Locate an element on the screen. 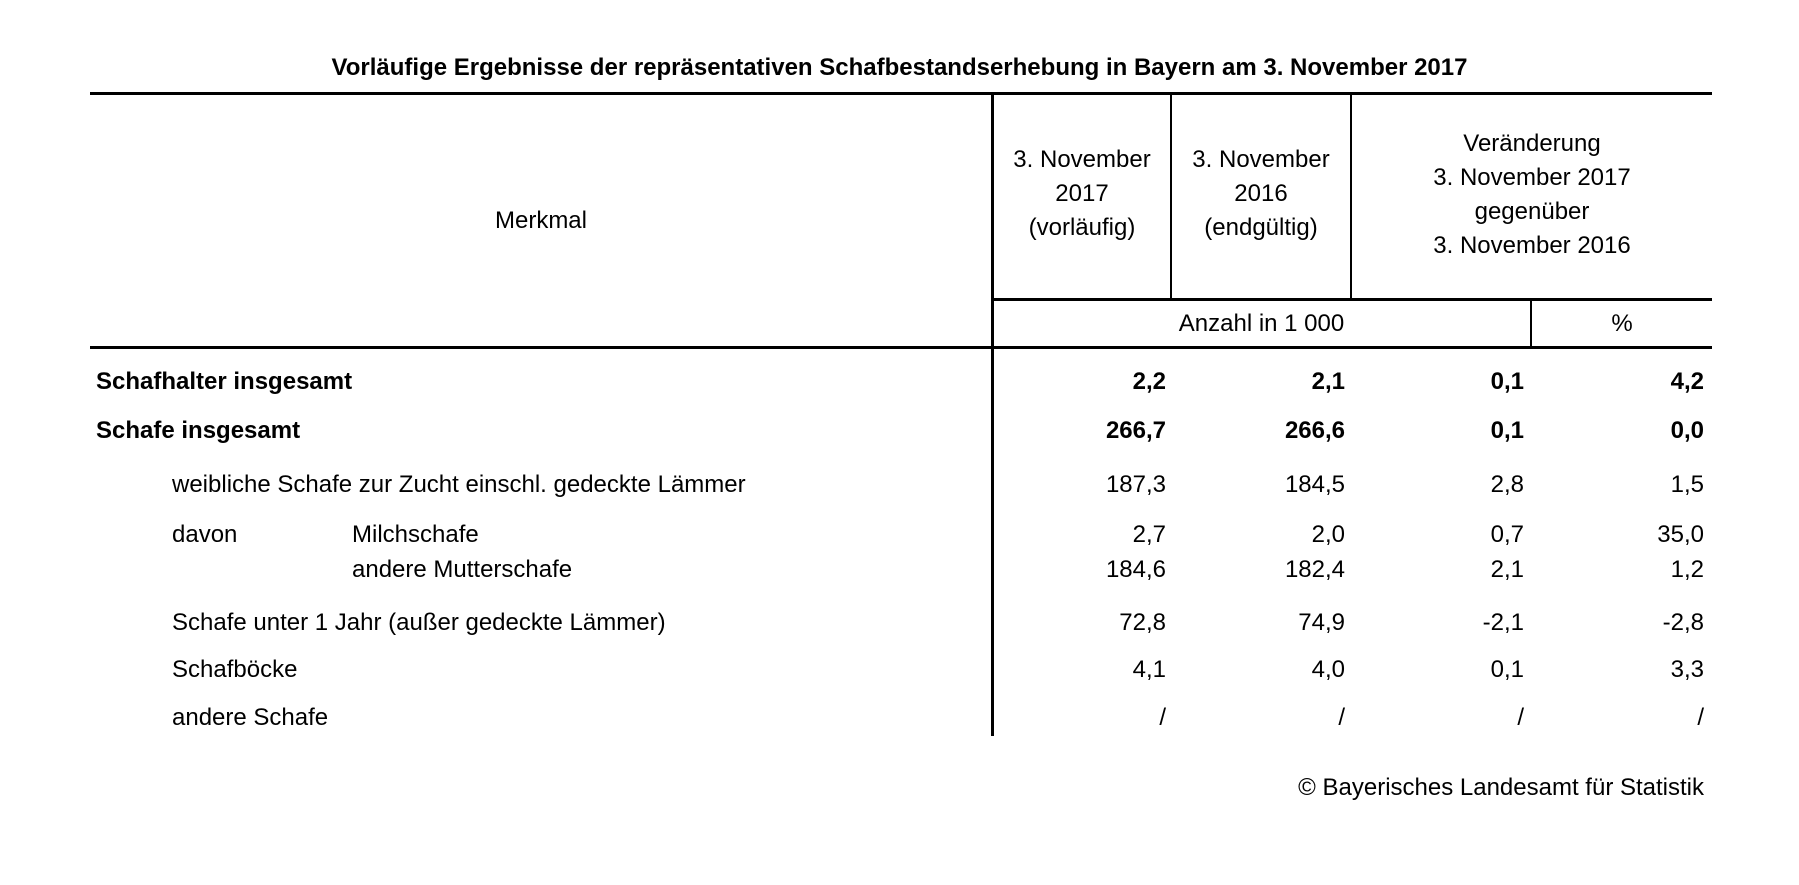  header-line: 2016 is located at coordinates (1261, 193).